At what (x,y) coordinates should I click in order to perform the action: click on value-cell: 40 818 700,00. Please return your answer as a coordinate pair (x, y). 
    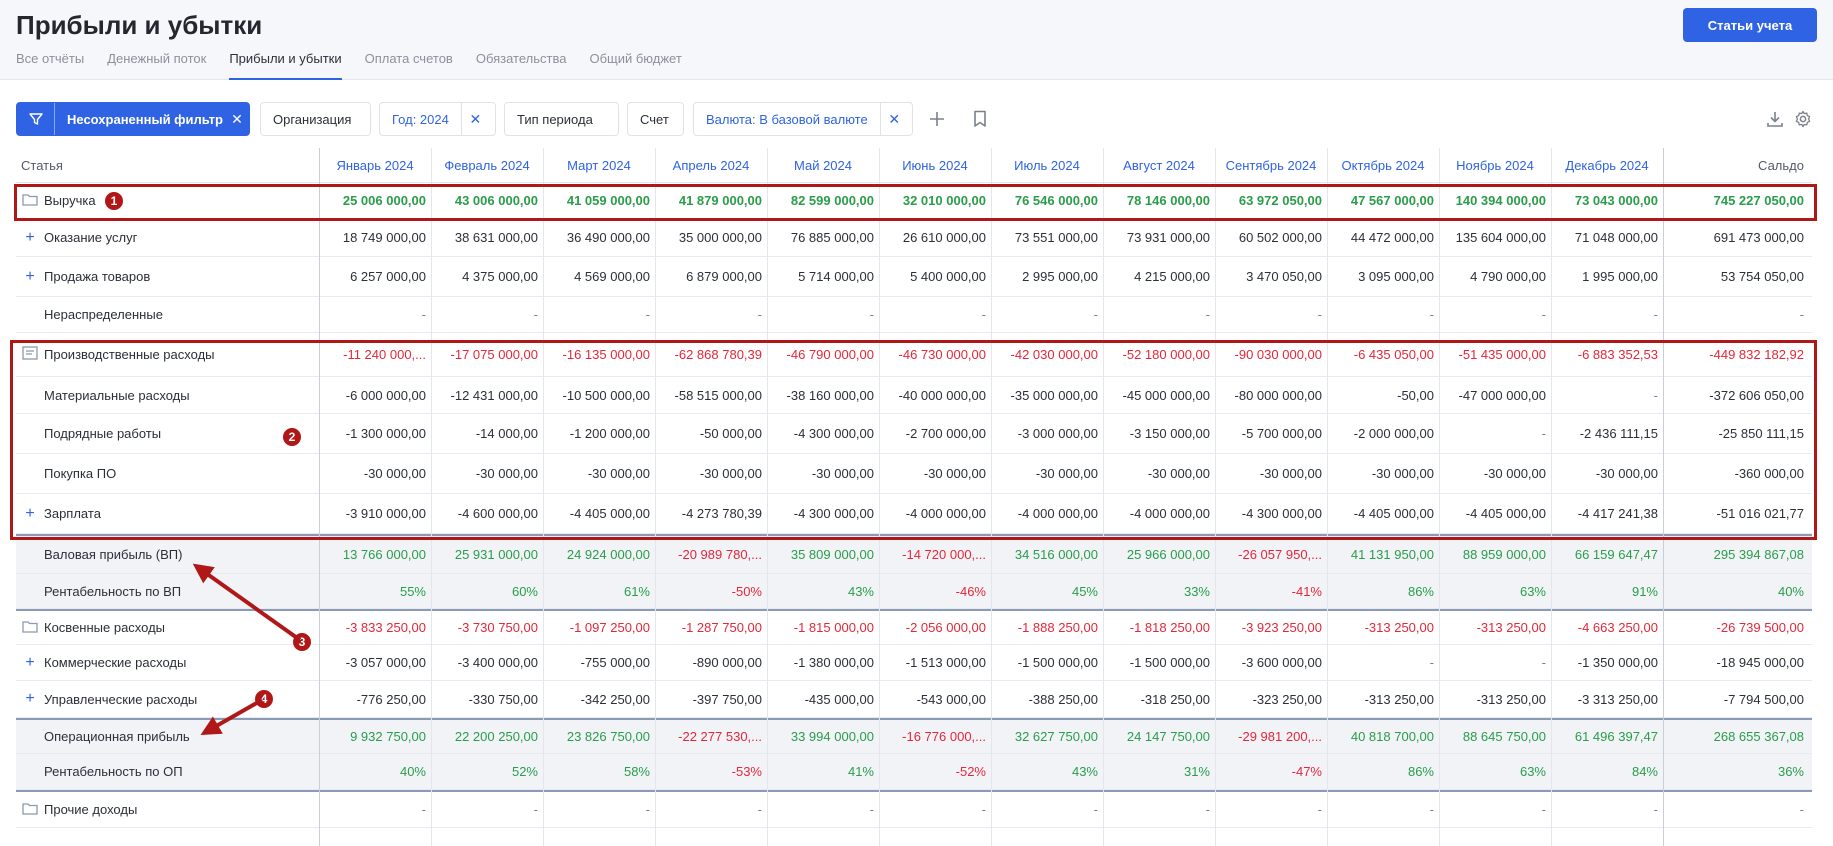
    Looking at the image, I should click on (1392, 736).